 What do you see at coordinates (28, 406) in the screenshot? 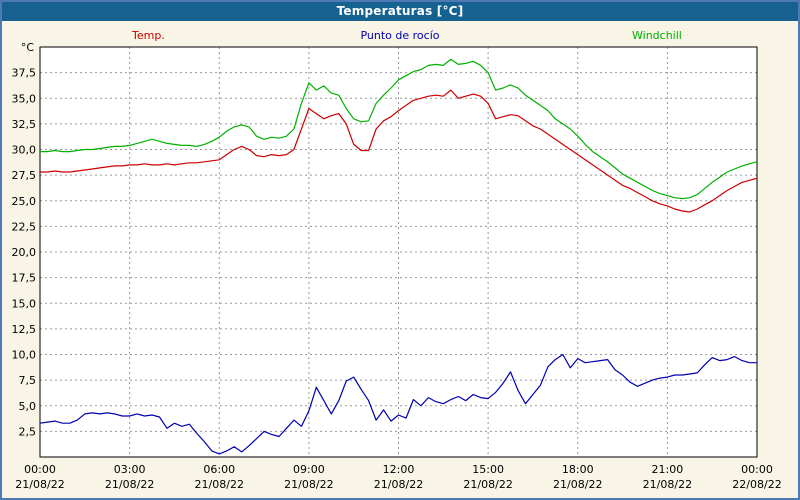
I see `svg-text: 5,0` at bounding box center [28, 406].